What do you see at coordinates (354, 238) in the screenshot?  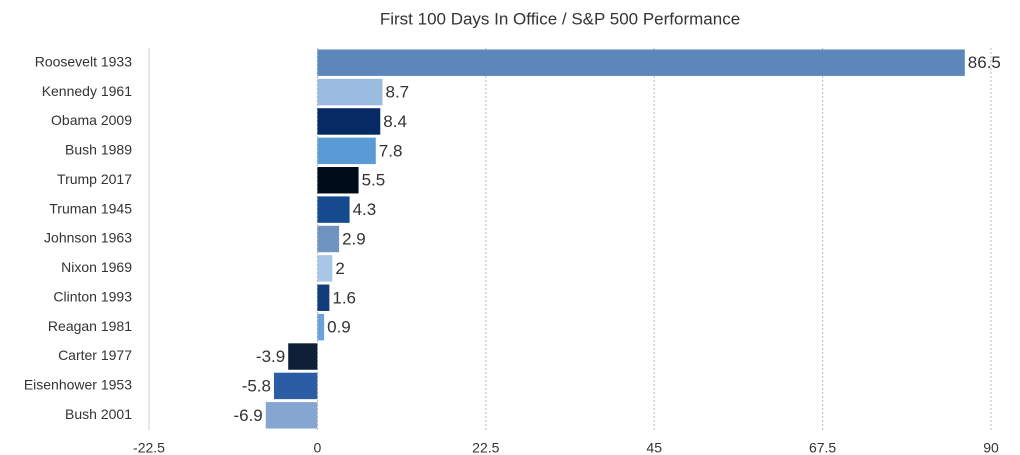 I see `data-label: 2.9` at bounding box center [354, 238].